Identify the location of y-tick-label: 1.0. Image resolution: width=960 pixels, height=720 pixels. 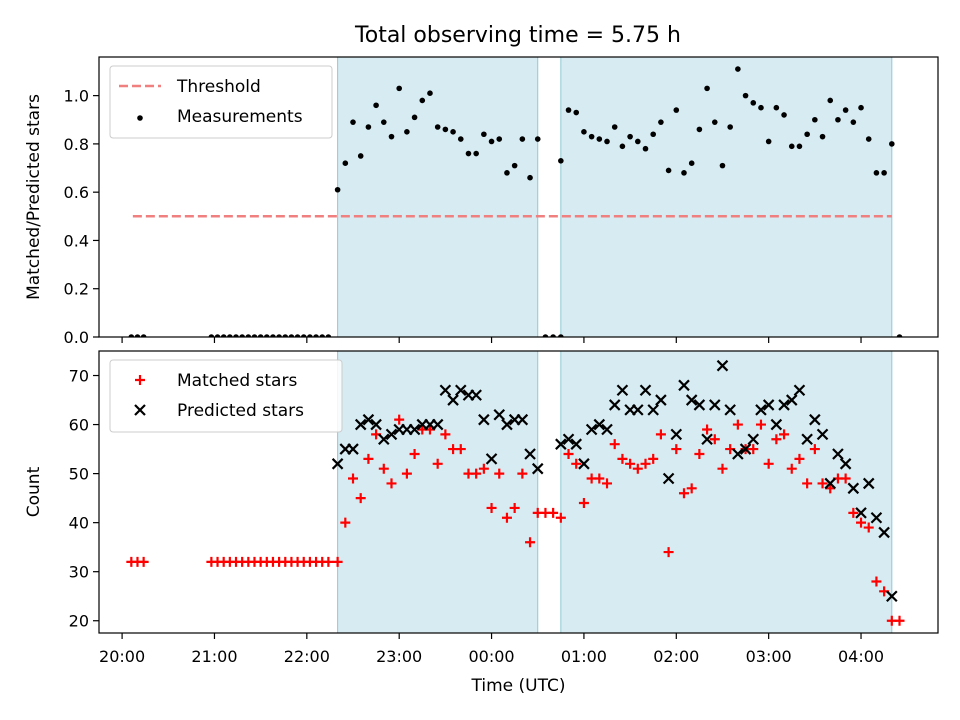
(76, 96).